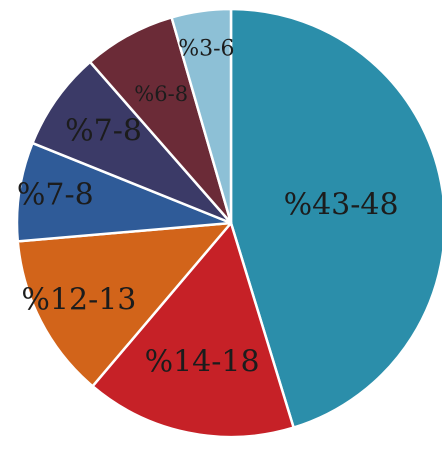 This screenshot has height=449, width=442. I want to click on pie-slice-label-7: %3-6, so click(206, 48).